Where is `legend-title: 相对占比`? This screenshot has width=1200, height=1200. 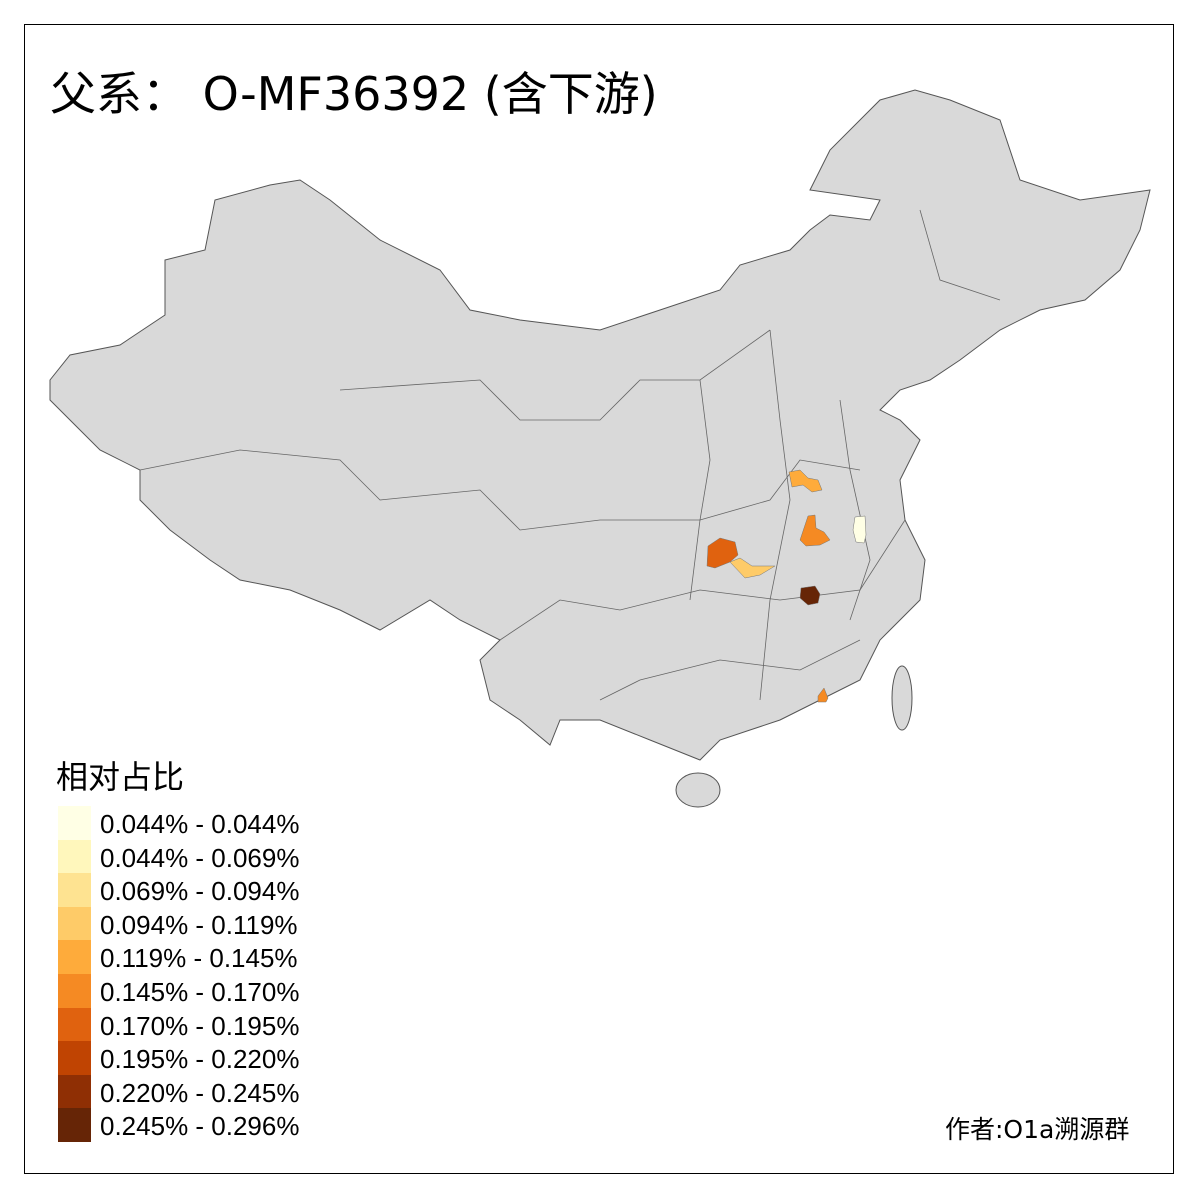 legend-title: 相对占比 is located at coordinates (120, 777).